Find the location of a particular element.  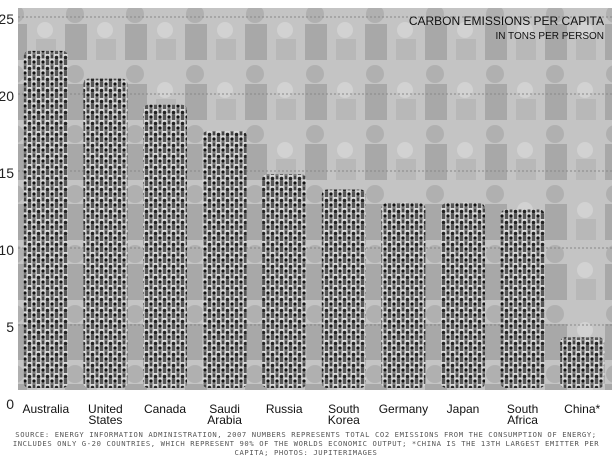

y-tick-label: 10 is located at coordinates (7, 250).